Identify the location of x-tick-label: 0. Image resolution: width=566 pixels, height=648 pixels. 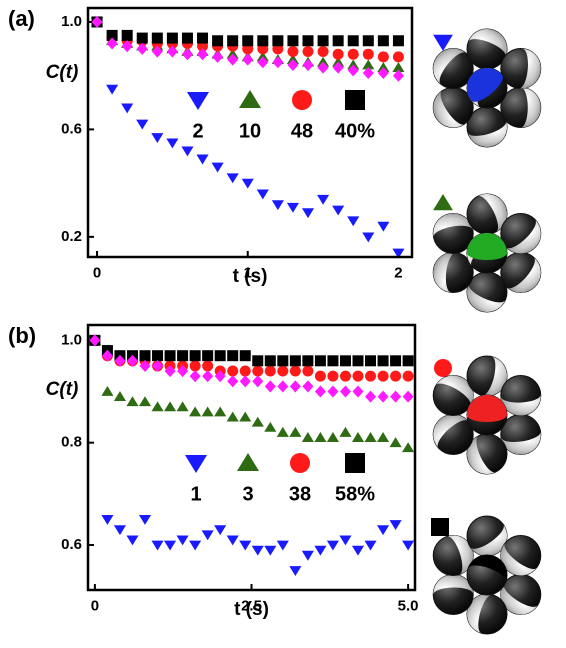
(95, 605).